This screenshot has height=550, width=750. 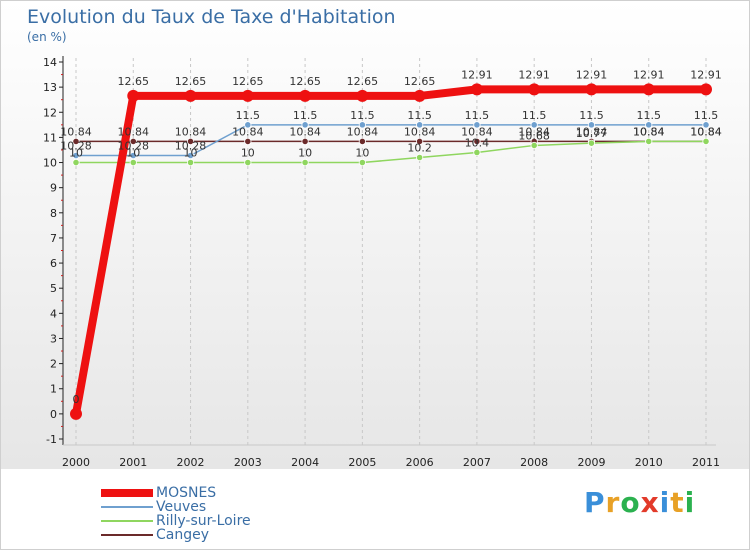 I want to click on legend-swatch-mosnes, so click(x=127, y=493).